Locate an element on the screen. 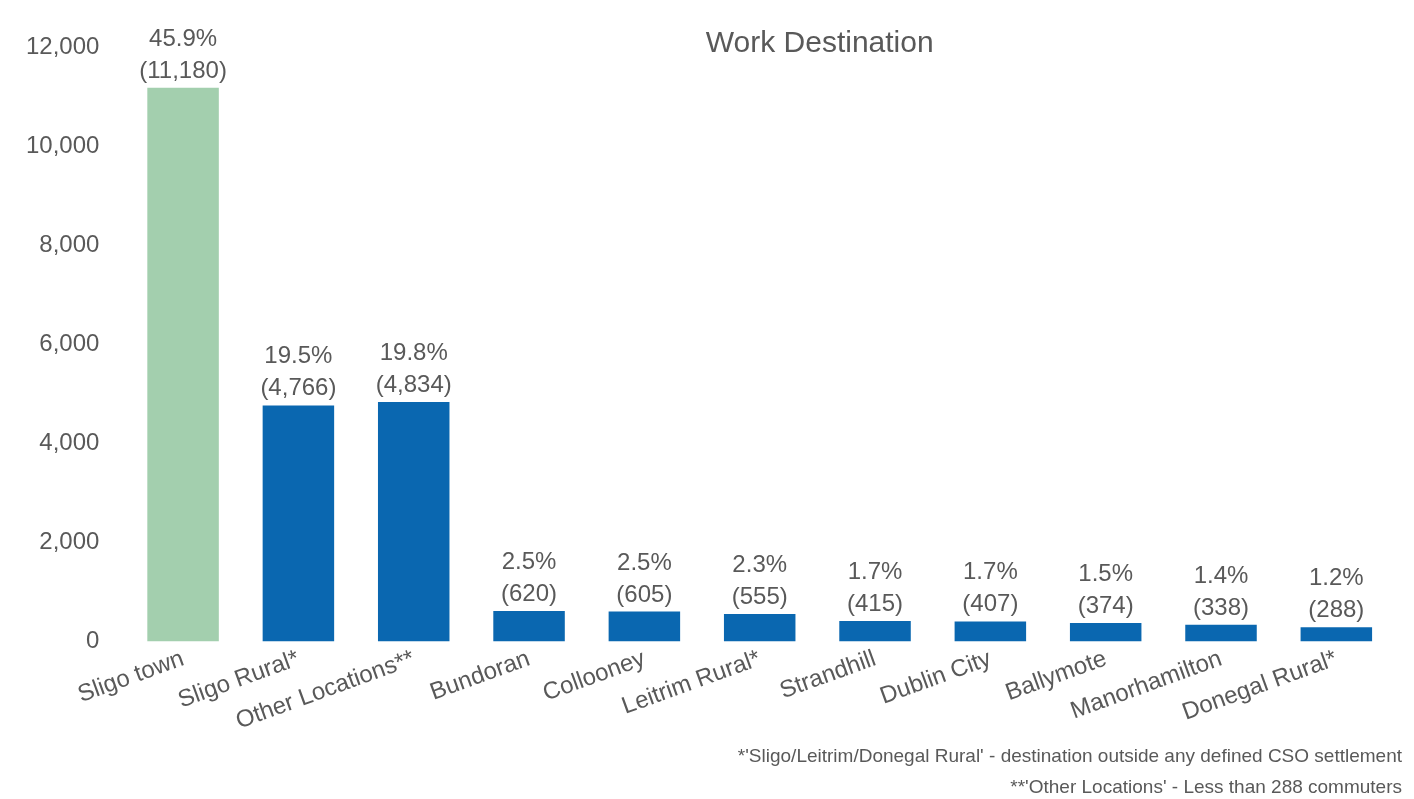  data-label: 2.5% (605) is located at coordinates (644, 577).